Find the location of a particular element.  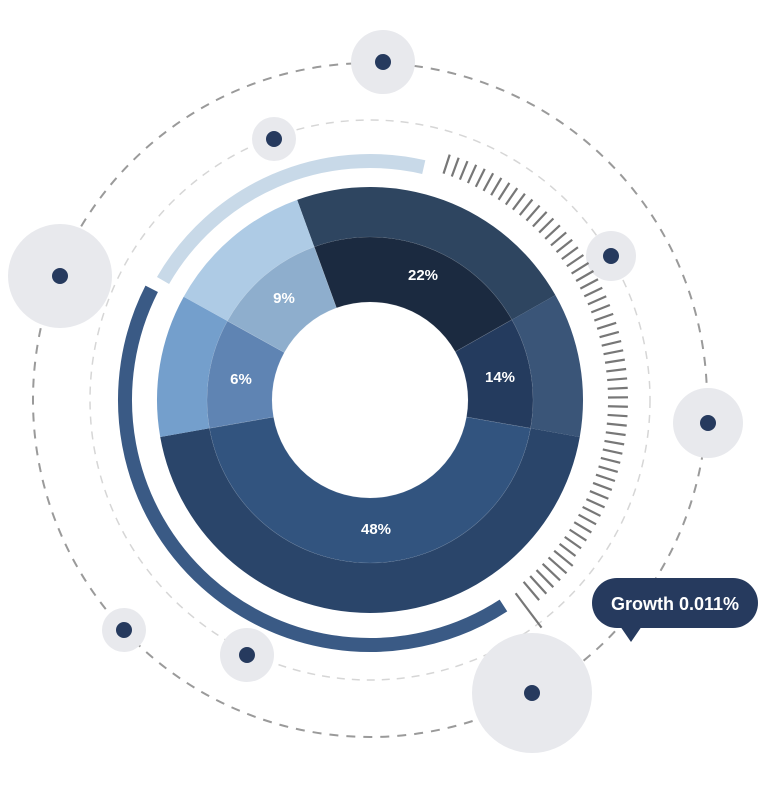

tooltip-tail is located at coordinates (631, 634).